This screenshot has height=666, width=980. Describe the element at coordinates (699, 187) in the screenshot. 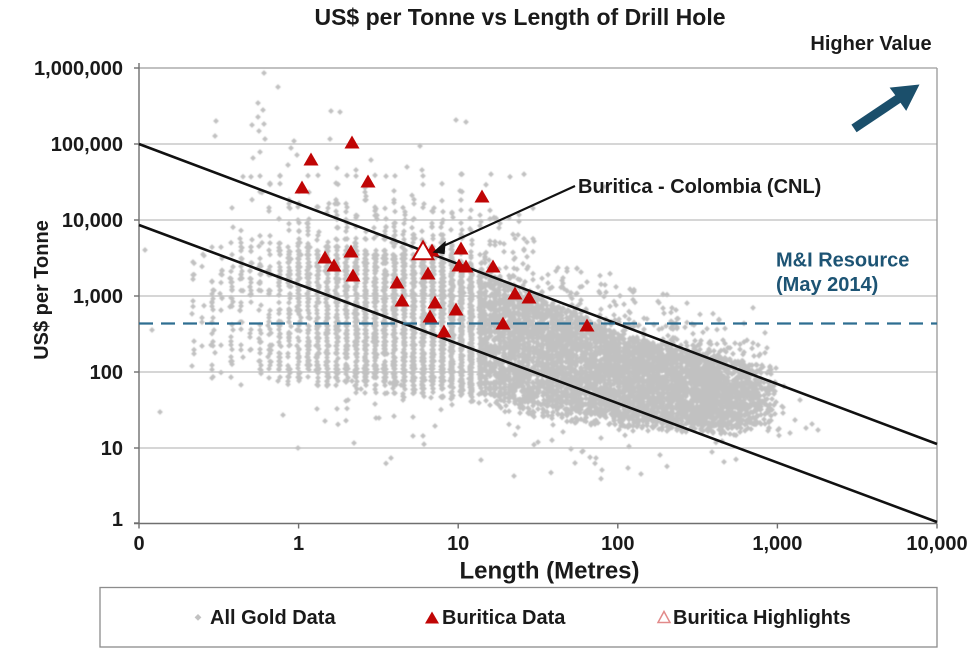

I see `svg-text: Buritica - Colombia (CNL)` at that location.